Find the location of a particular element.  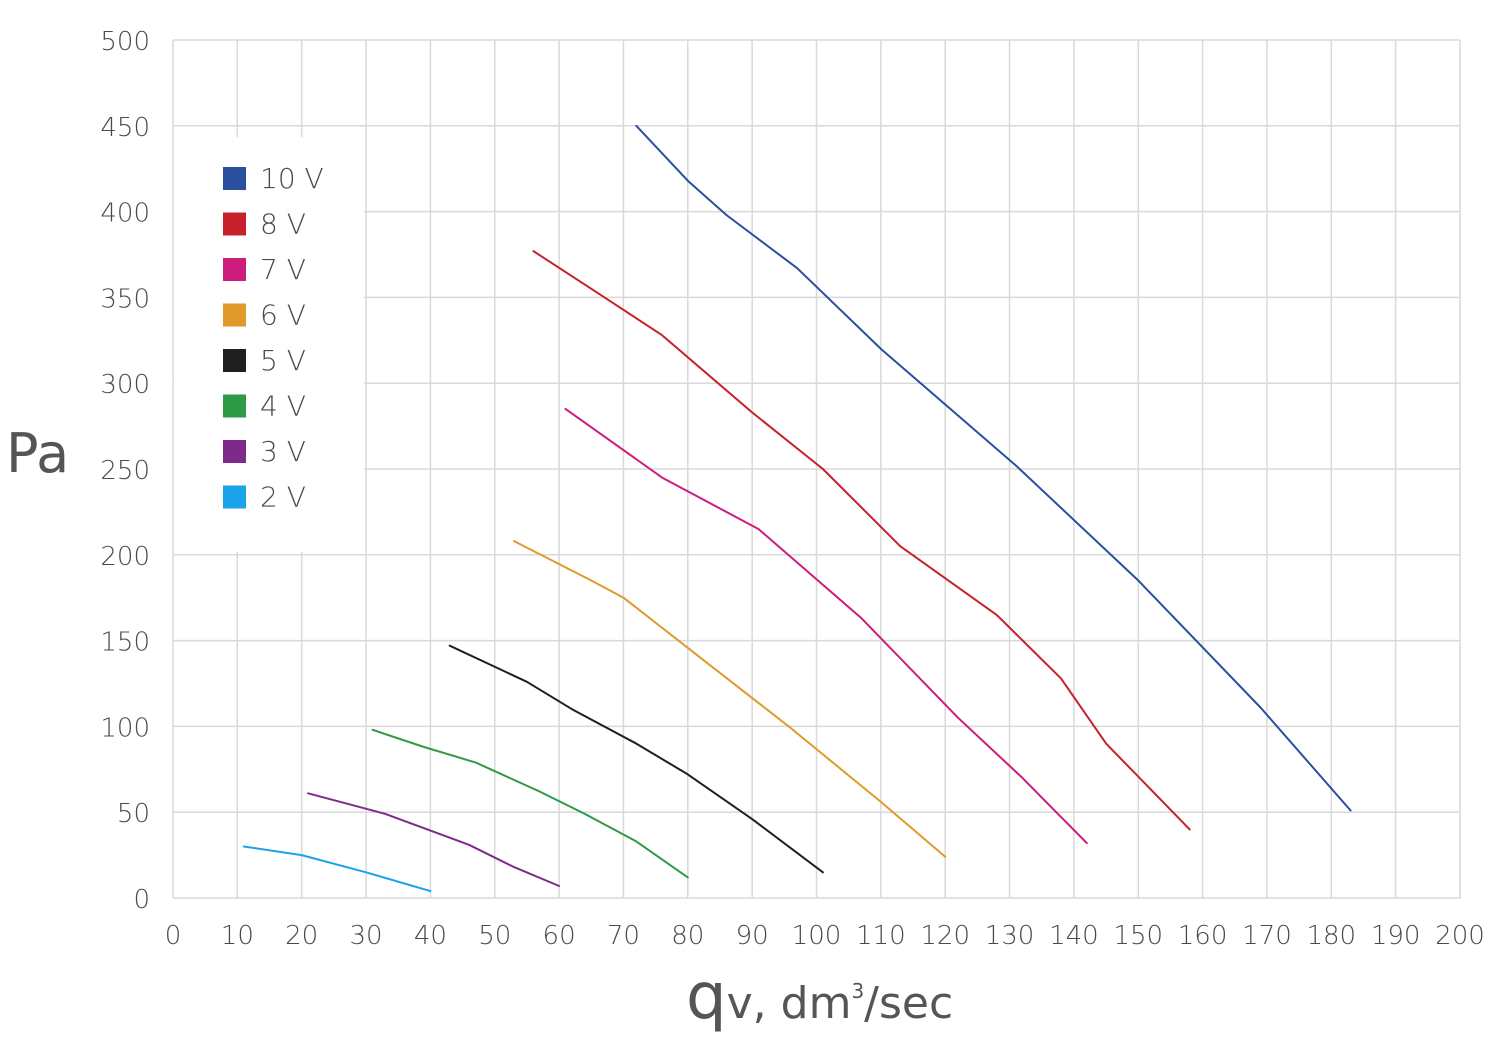

x-tick-label: 70 is located at coordinates (623, 936).